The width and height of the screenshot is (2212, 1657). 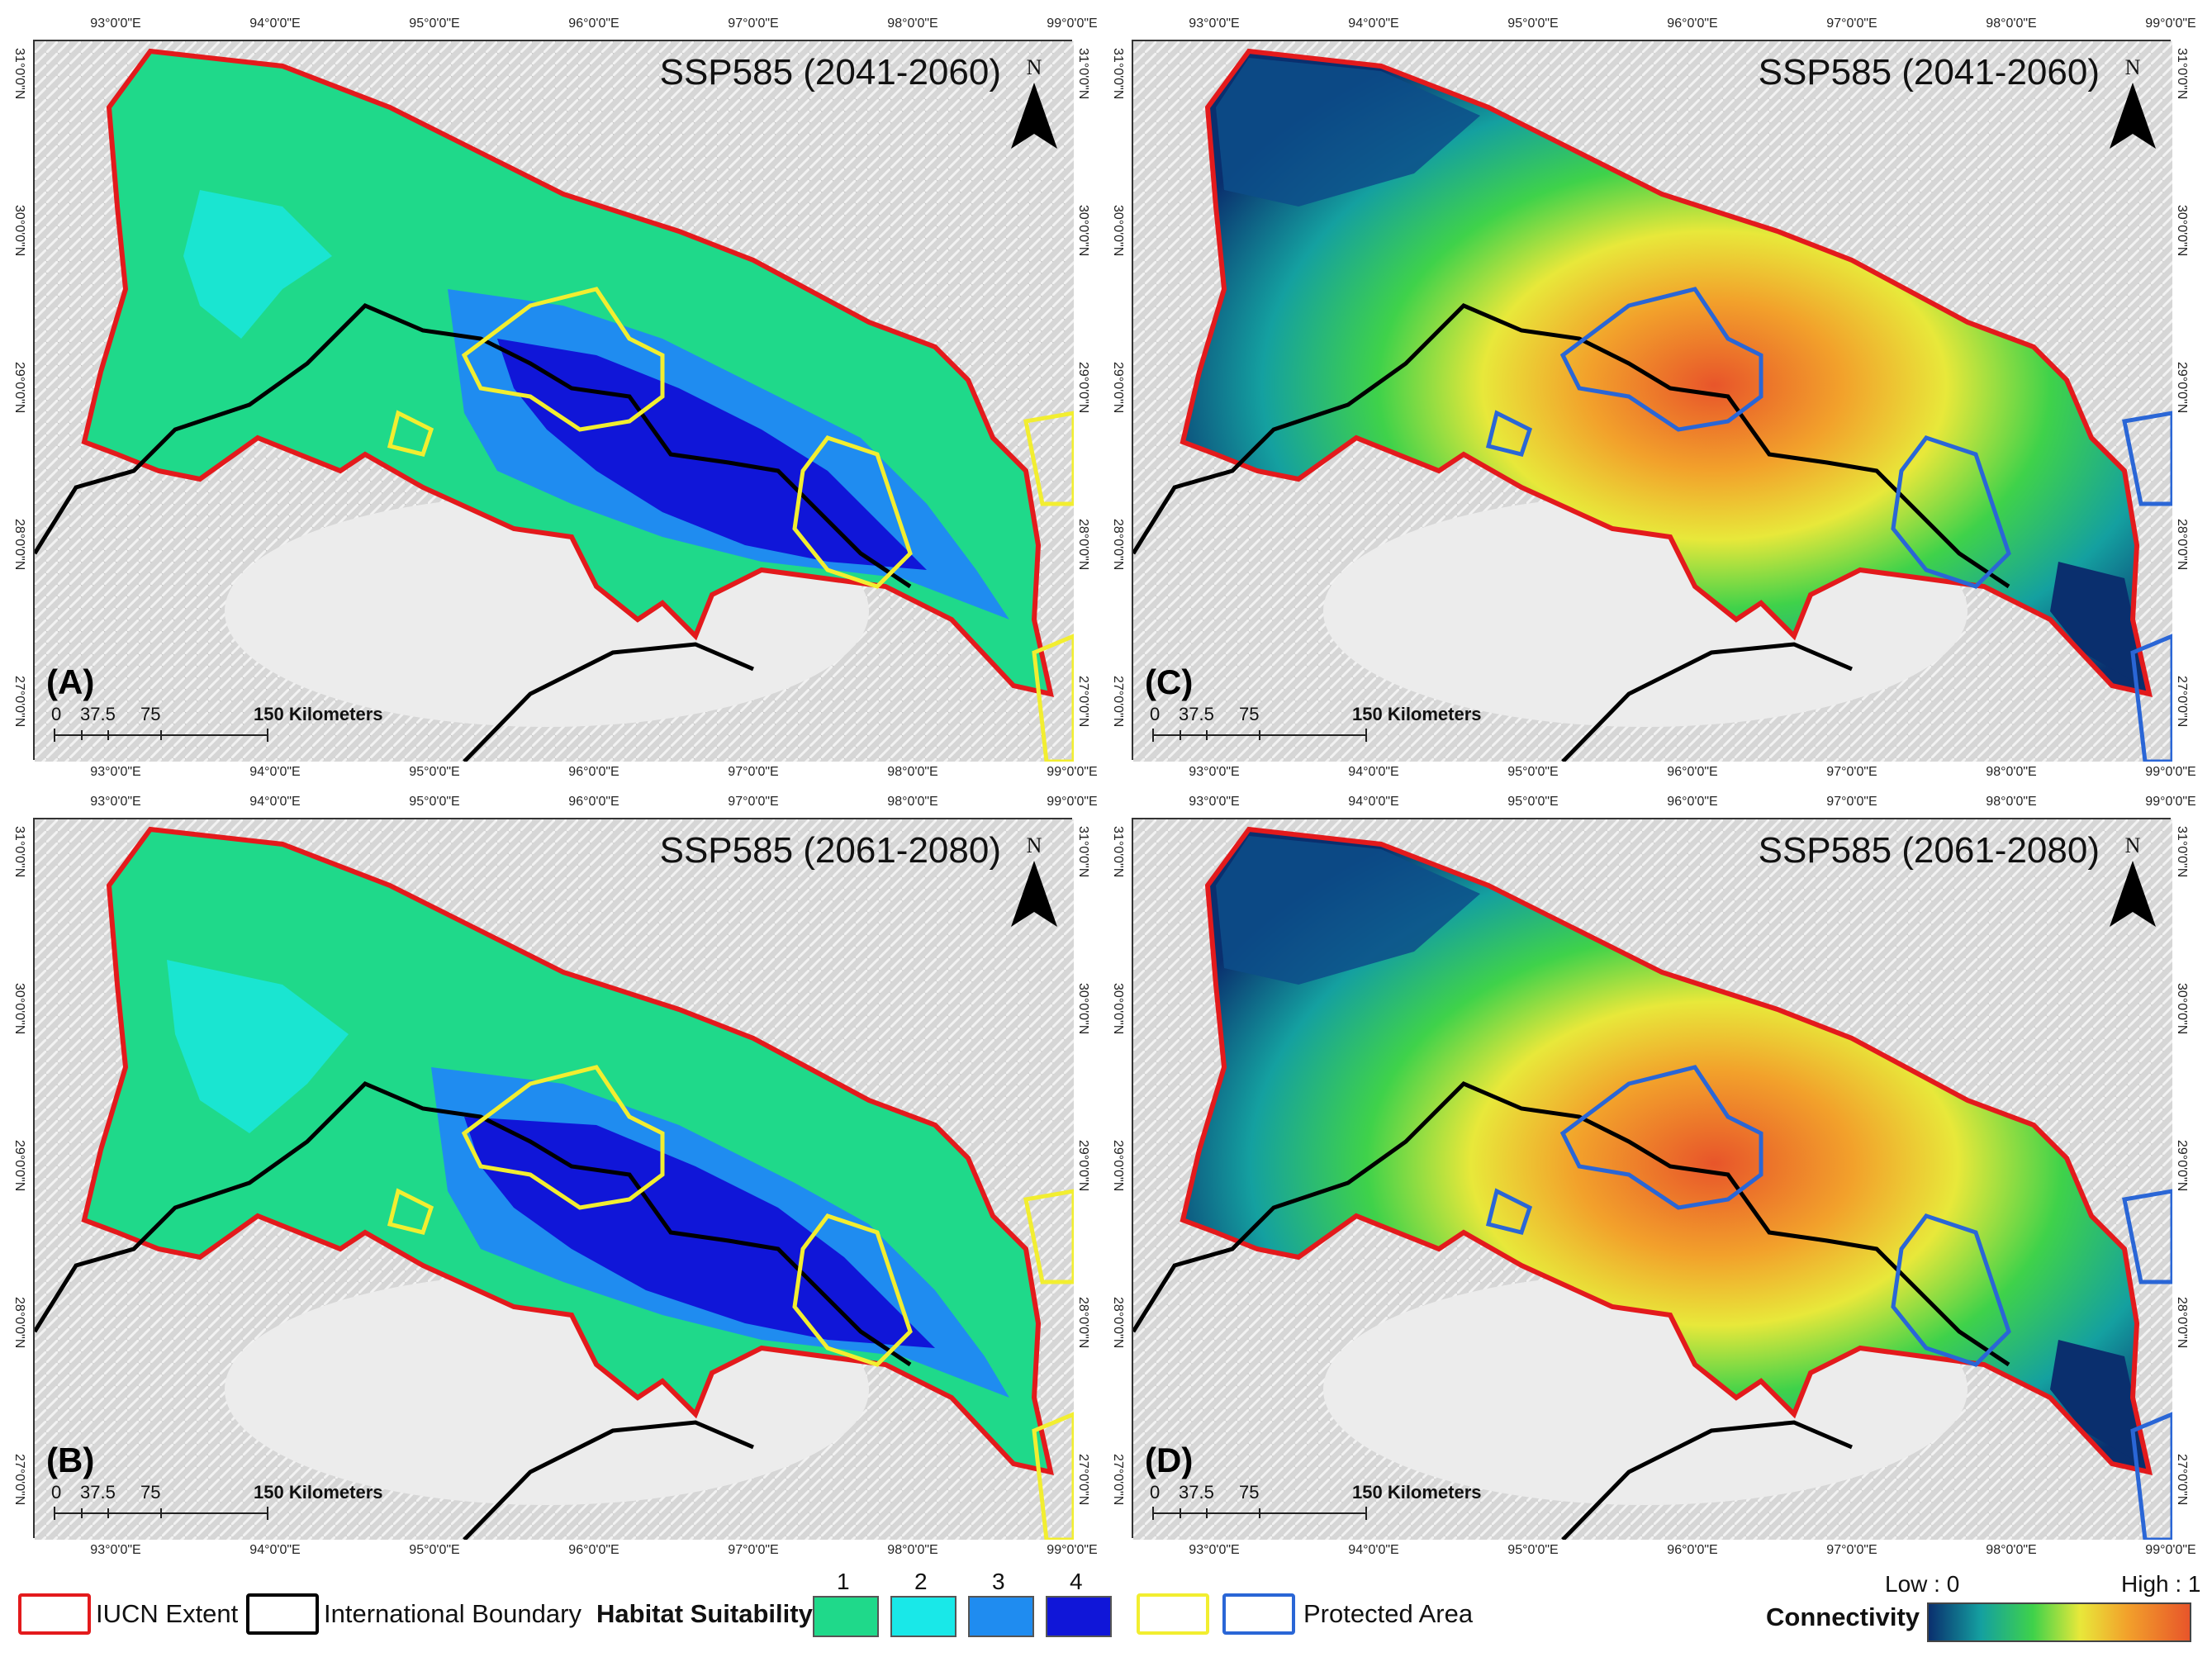 I want to click on suitability-class-2-swatch, so click(x=923, y=1617).